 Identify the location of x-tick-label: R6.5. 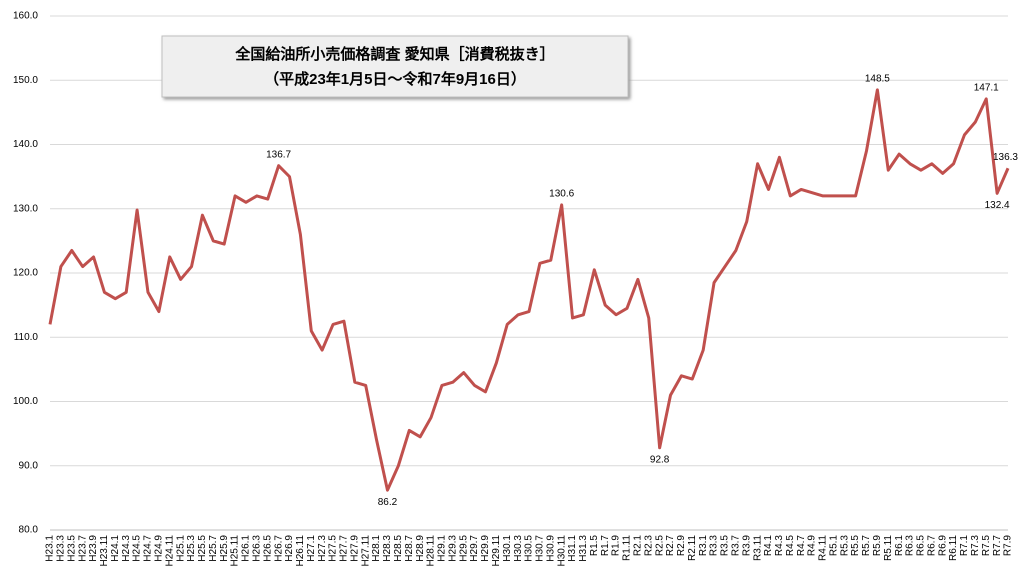
(921, 546).